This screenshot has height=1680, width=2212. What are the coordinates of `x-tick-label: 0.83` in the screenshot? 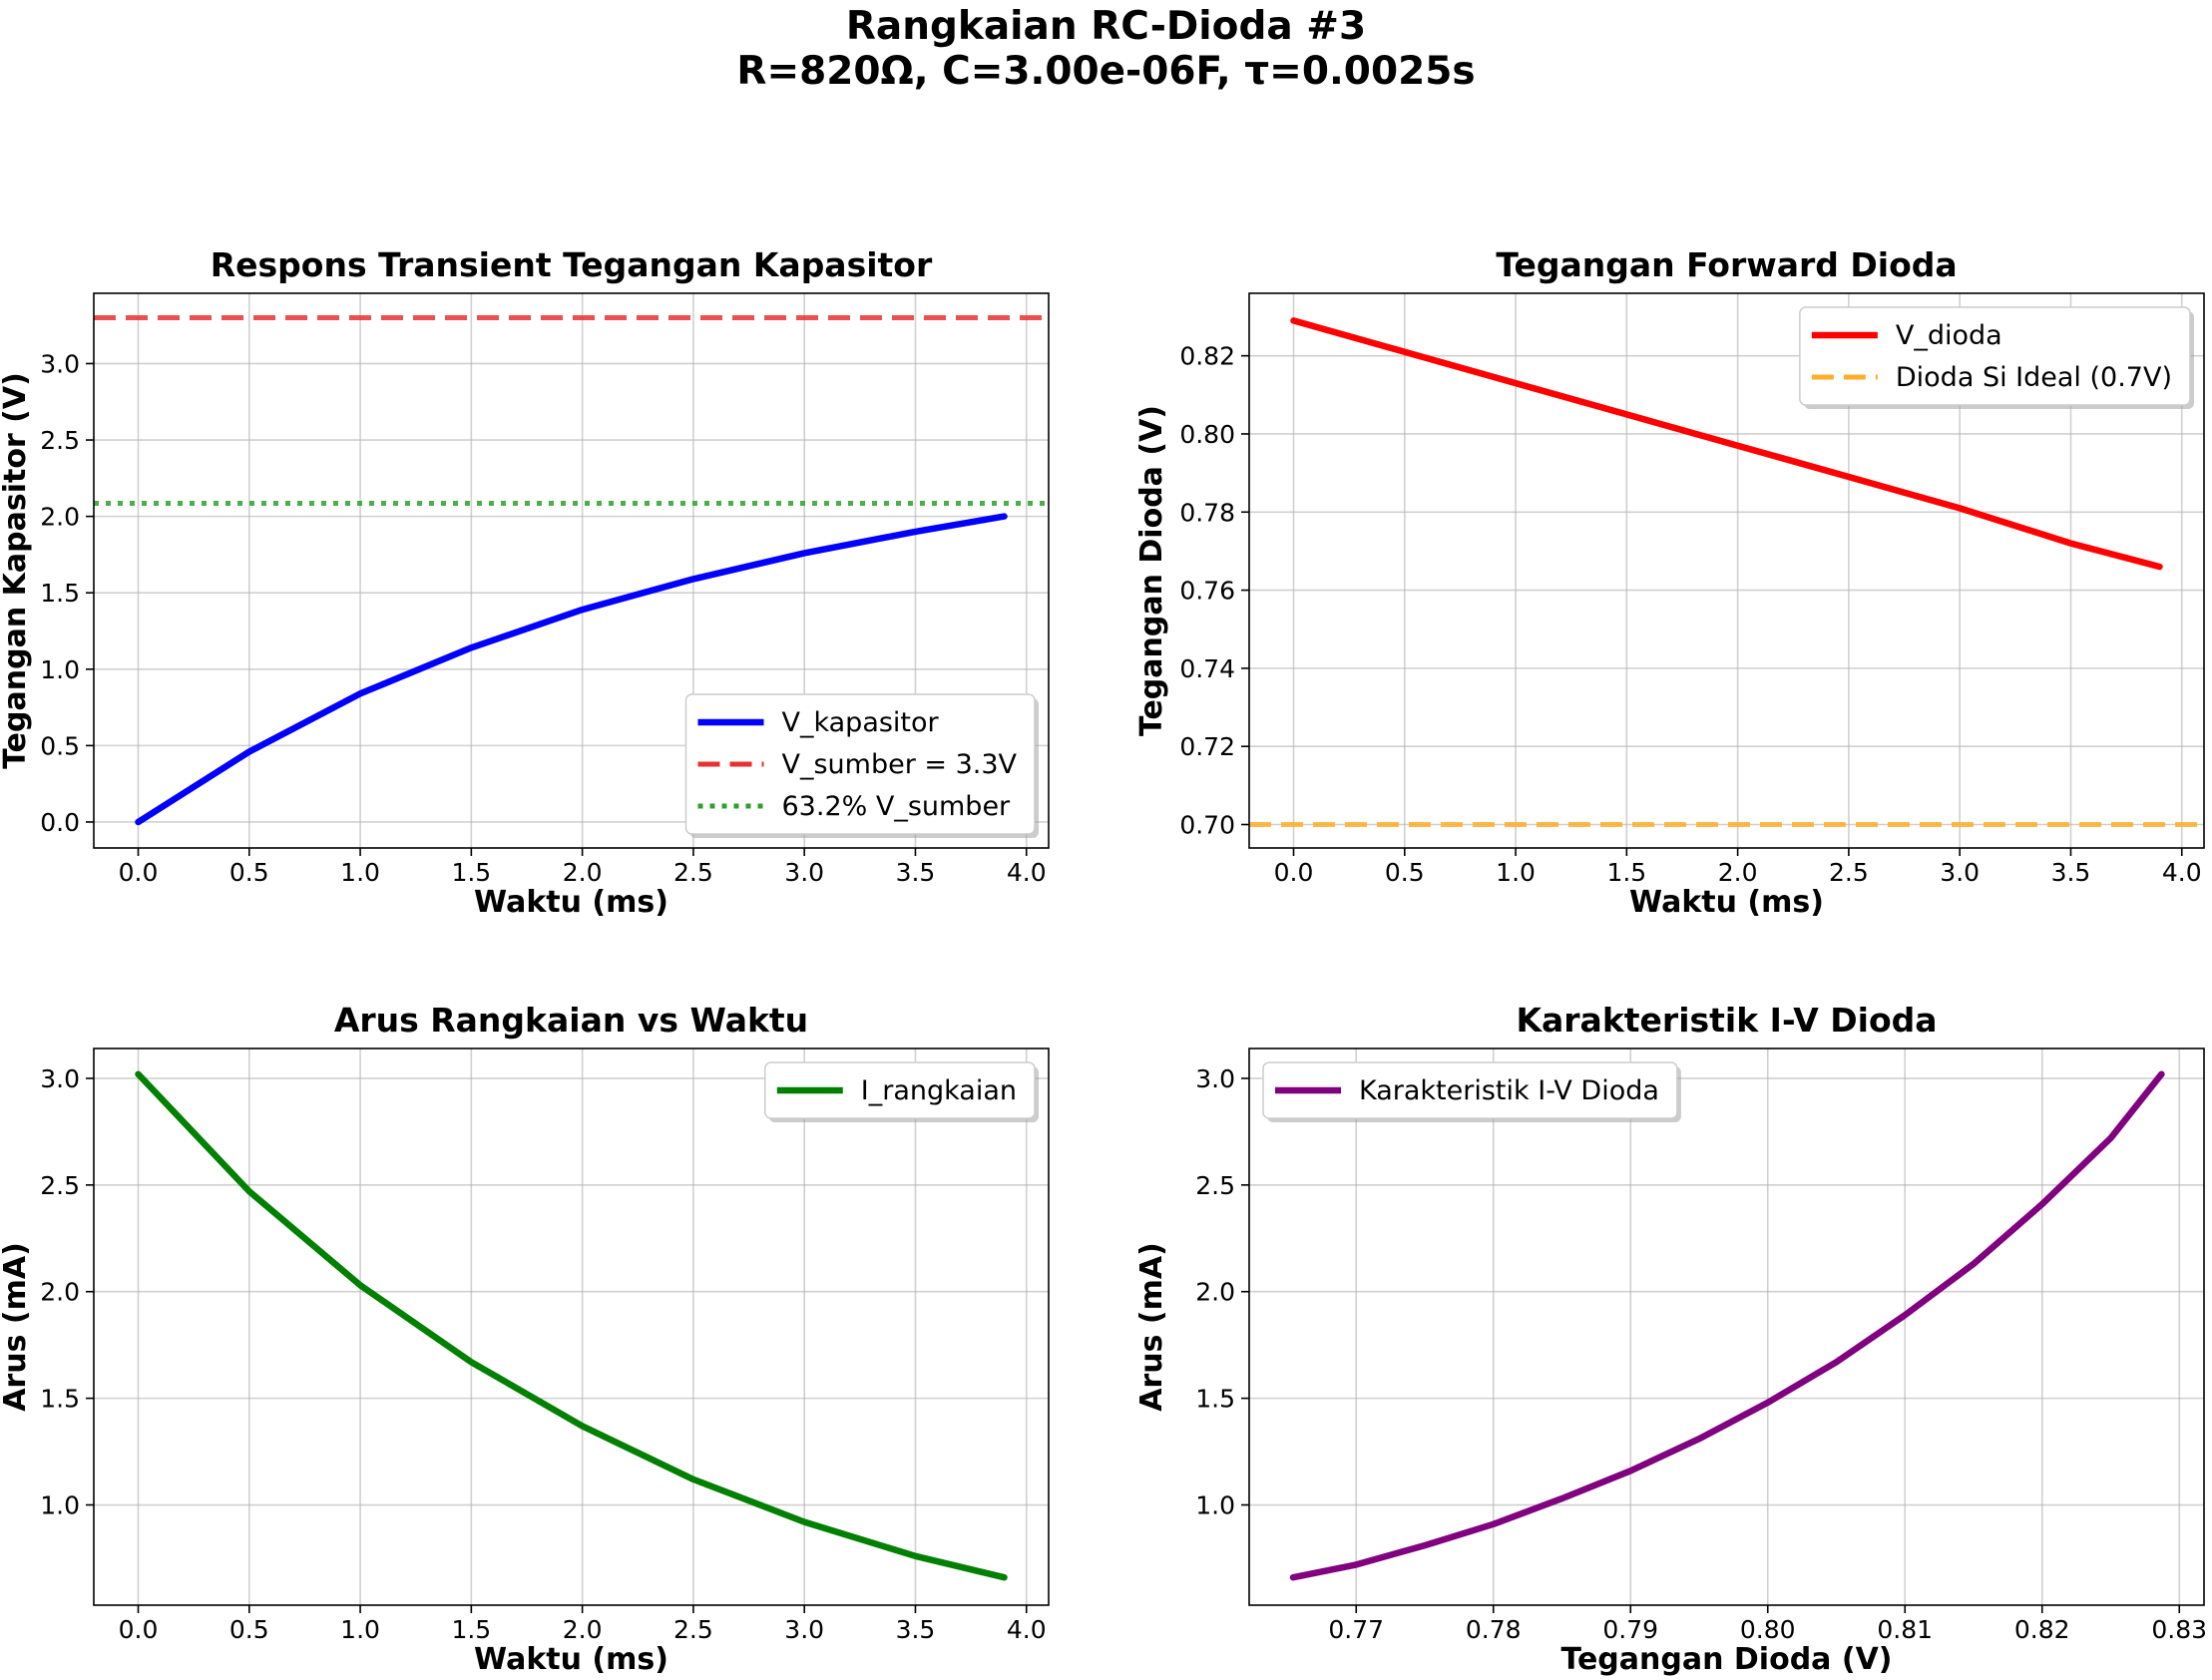 It's located at (2179, 1629).